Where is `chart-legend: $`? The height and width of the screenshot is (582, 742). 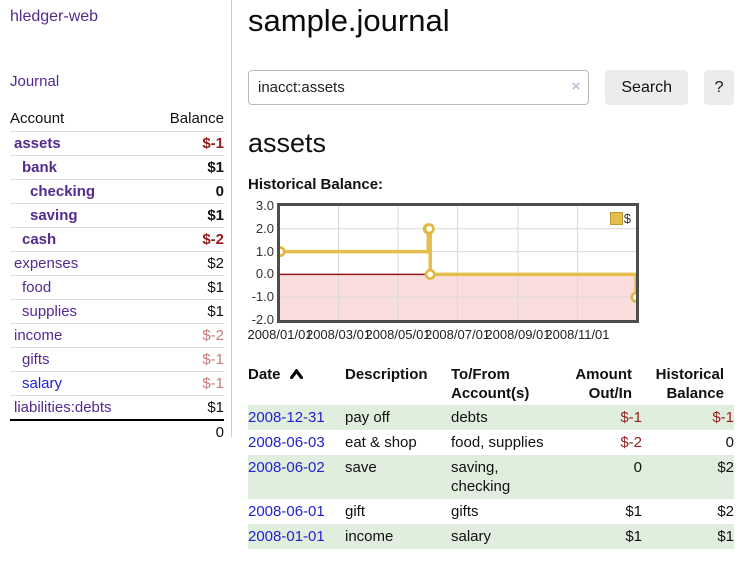
chart-legend: $ is located at coordinates (620, 218).